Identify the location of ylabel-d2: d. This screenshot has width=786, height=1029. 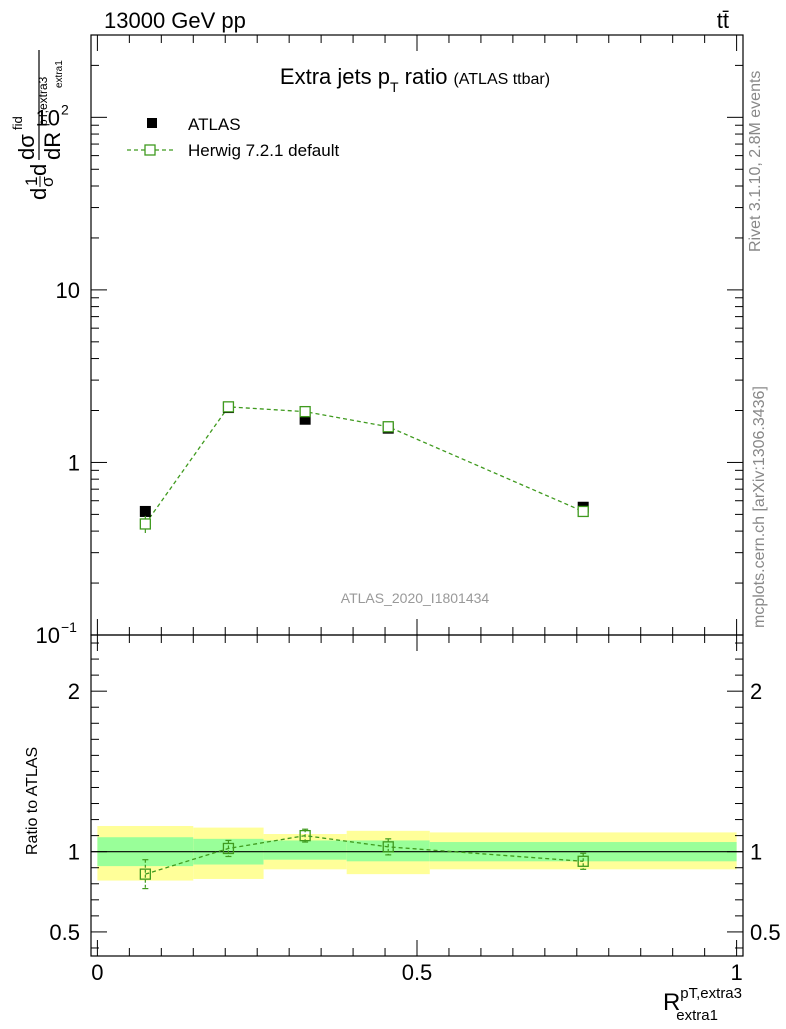
(38, 170).